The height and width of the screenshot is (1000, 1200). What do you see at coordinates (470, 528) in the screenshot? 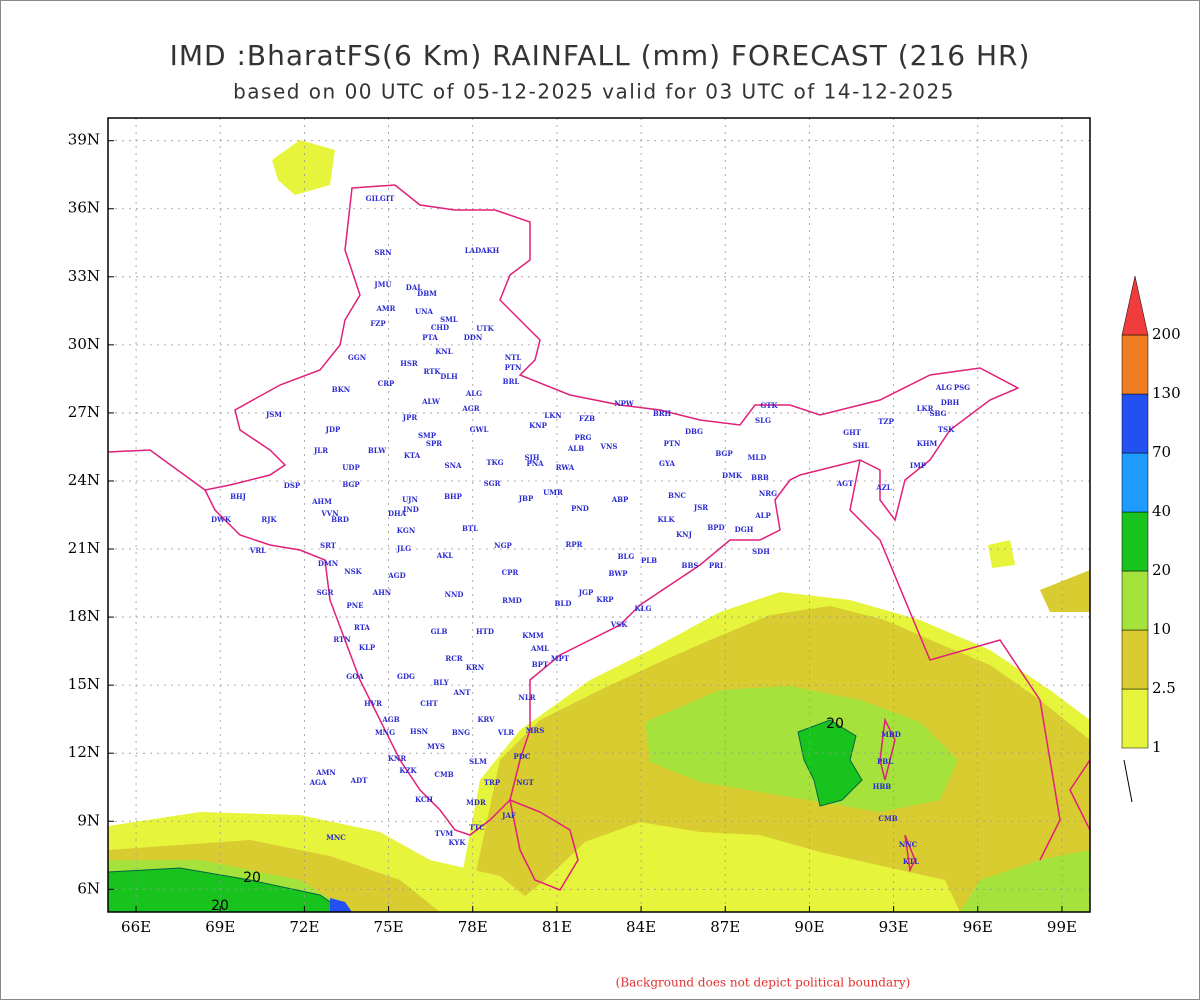
I see `station-label: BTL` at bounding box center [470, 528].